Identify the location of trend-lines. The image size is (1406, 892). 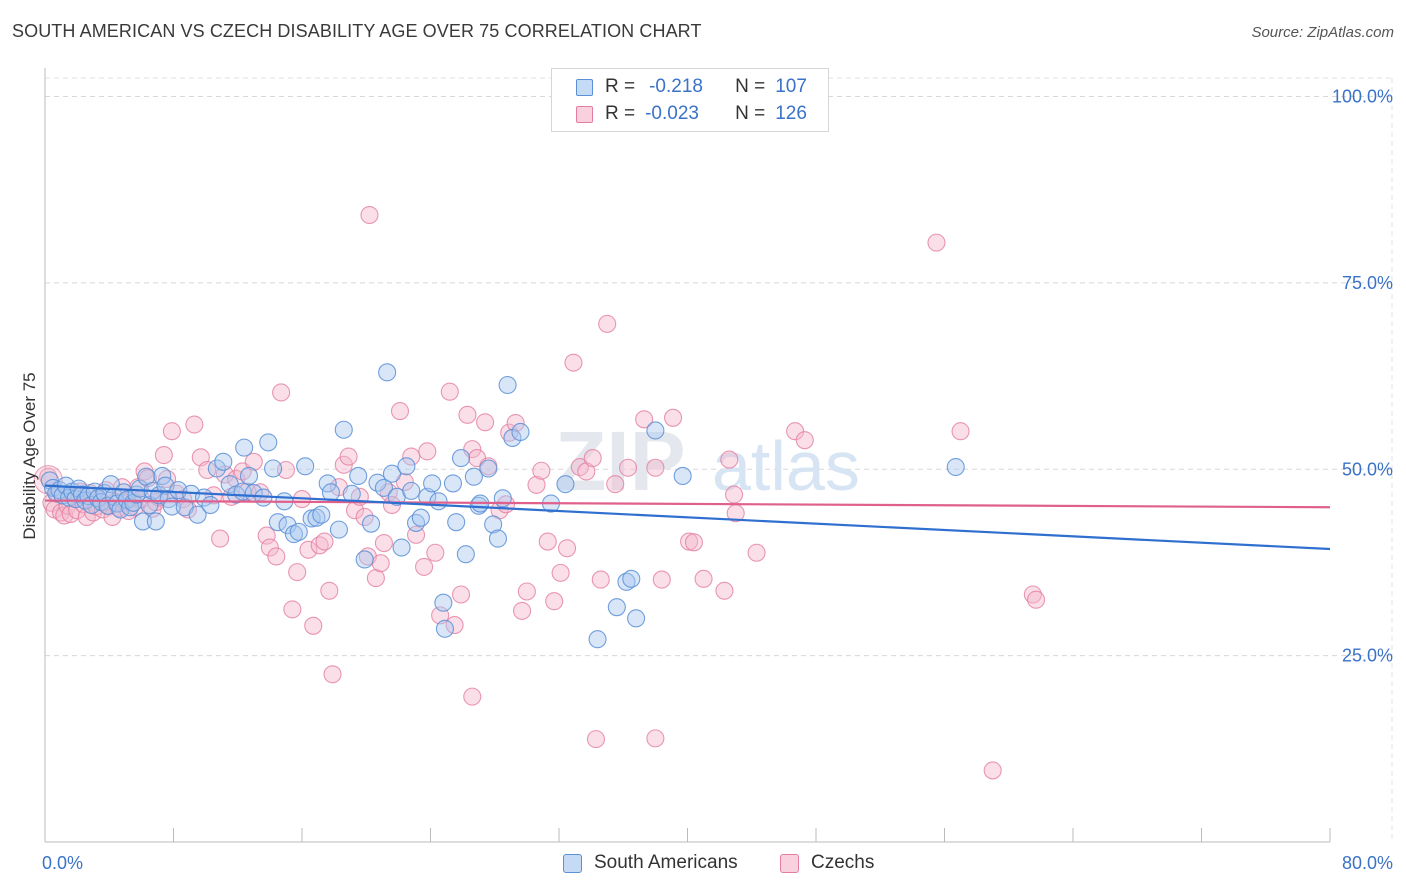
(687, 517).